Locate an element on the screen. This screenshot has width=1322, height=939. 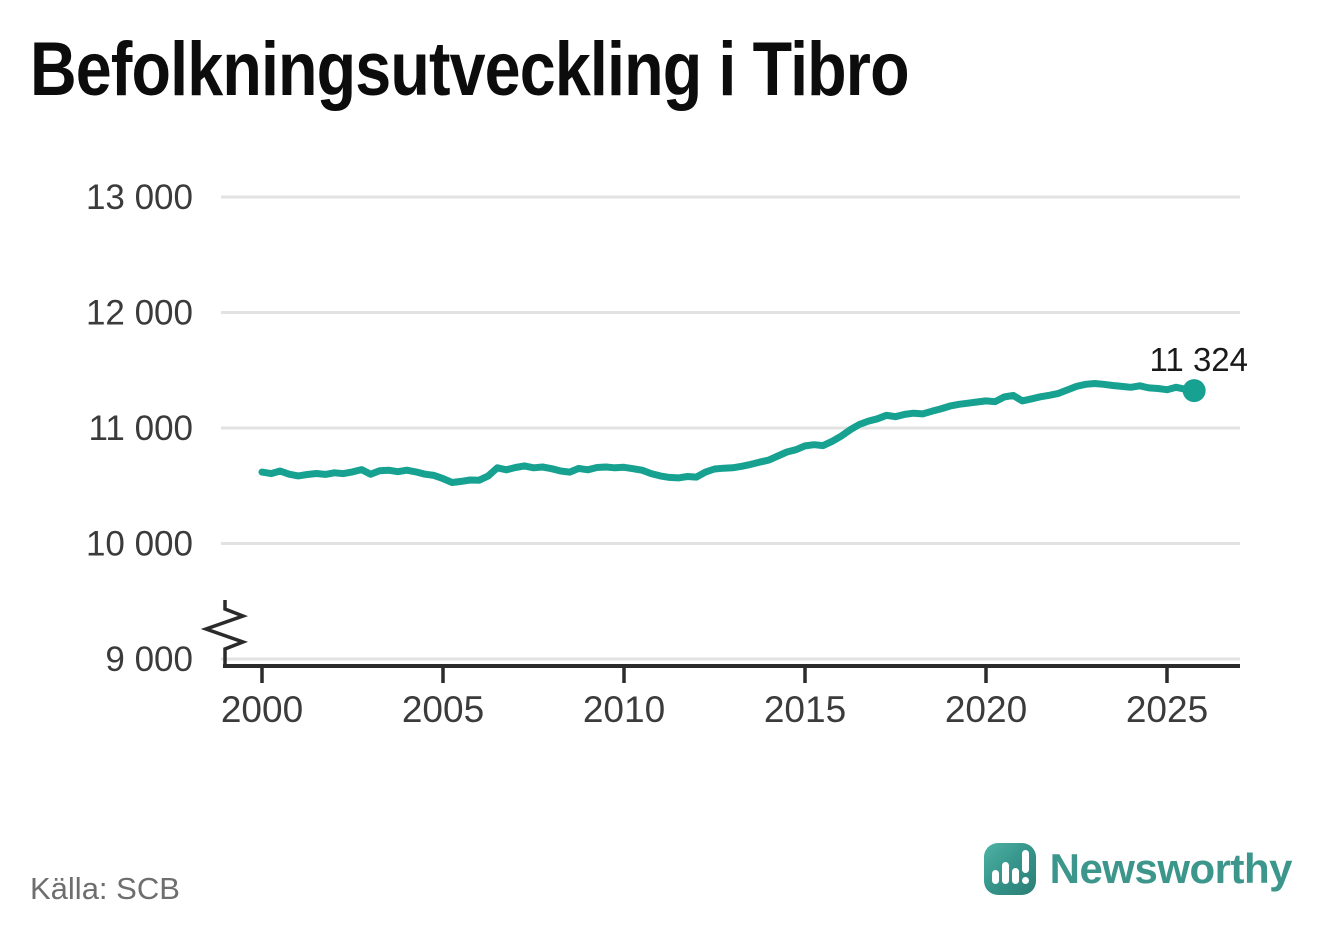
y-axis-label: 12 000 is located at coordinates (139, 313).